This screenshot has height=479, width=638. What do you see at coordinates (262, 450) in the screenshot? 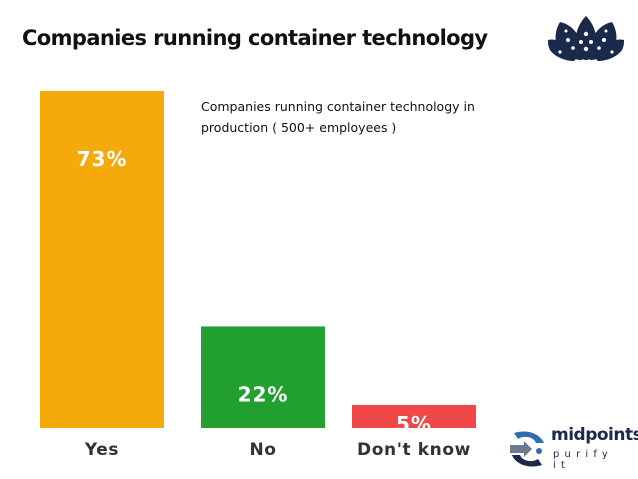
I see `x-tick-label-no: No` at bounding box center [262, 450].